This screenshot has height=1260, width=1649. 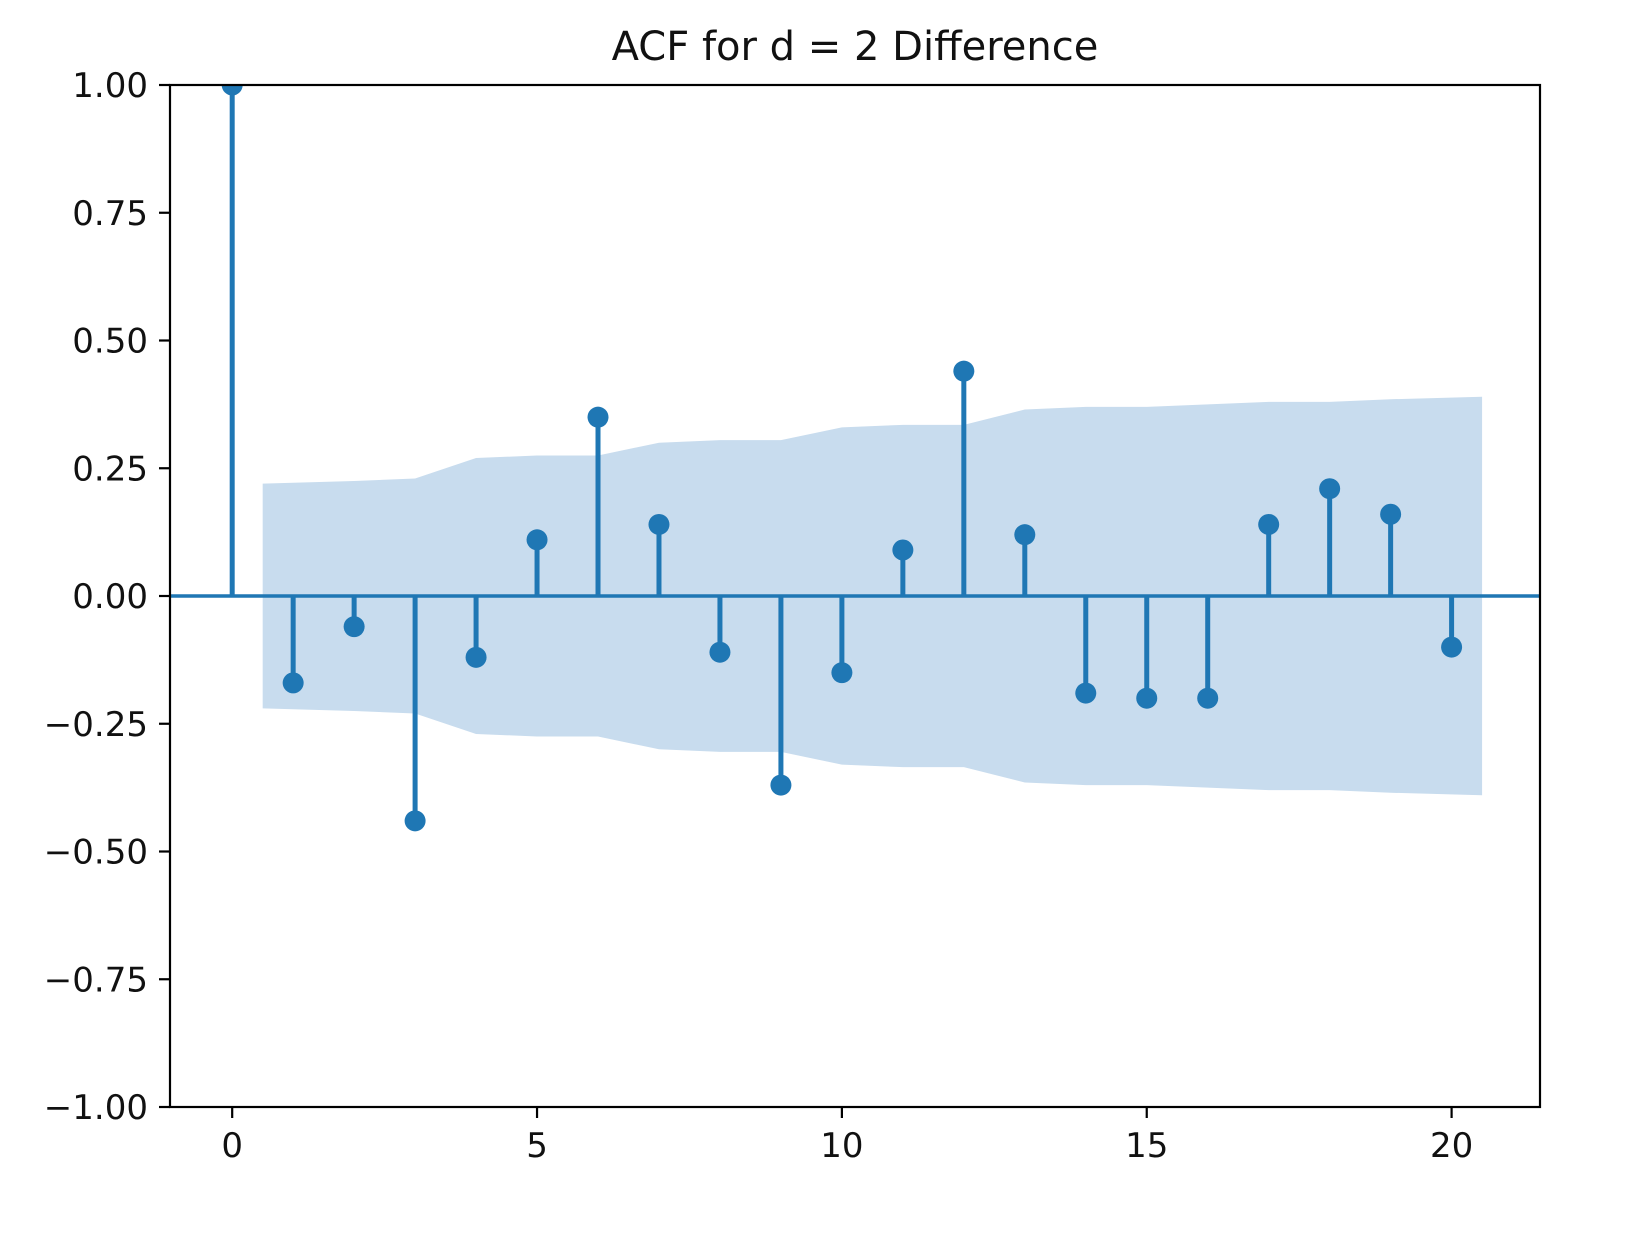 What do you see at coordinates (537, 1146) in the screenshot?
I see `x-tick-label: 5` at bounding box center [537, 1146].